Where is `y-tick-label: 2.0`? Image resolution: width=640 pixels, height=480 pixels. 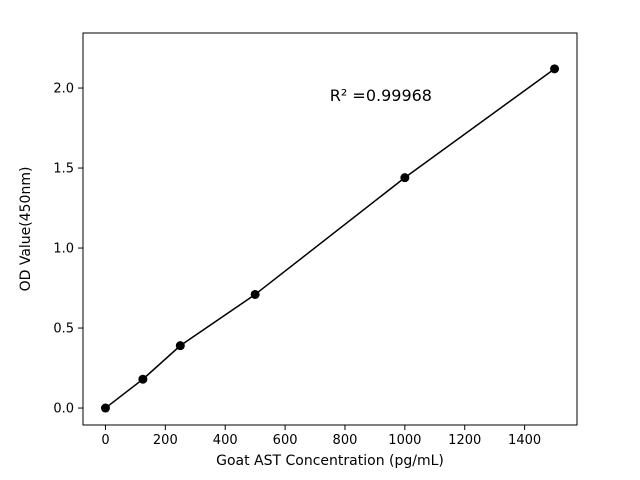 y-tick-label: 2.0 is located at coordinates (63, 89).